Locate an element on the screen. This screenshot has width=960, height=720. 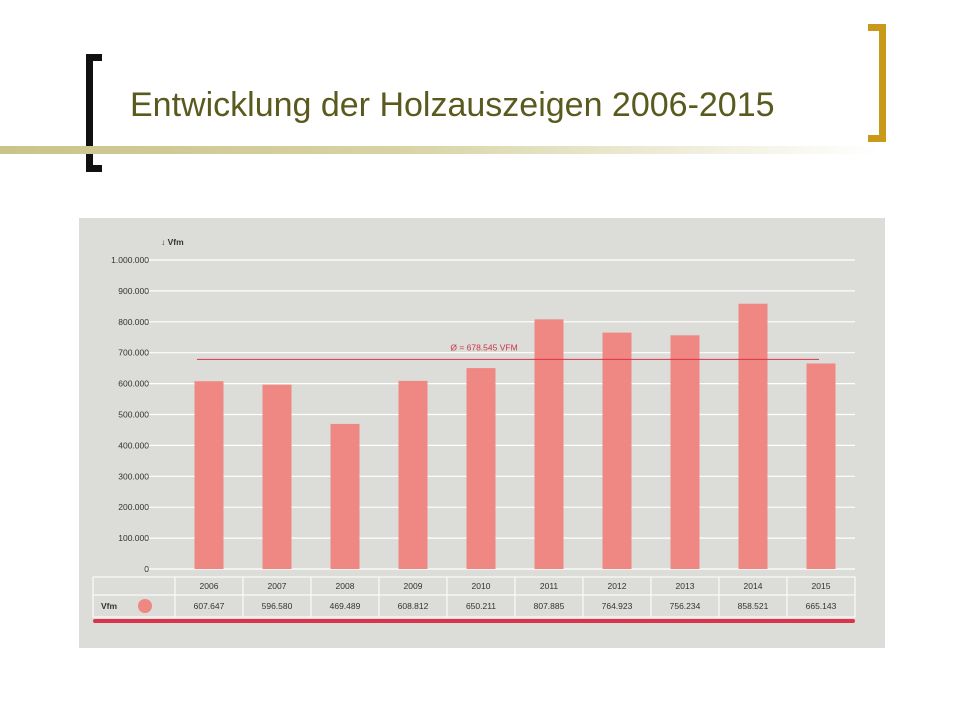
y-tick-label: 200.000 is located at coordinates (133, 507).